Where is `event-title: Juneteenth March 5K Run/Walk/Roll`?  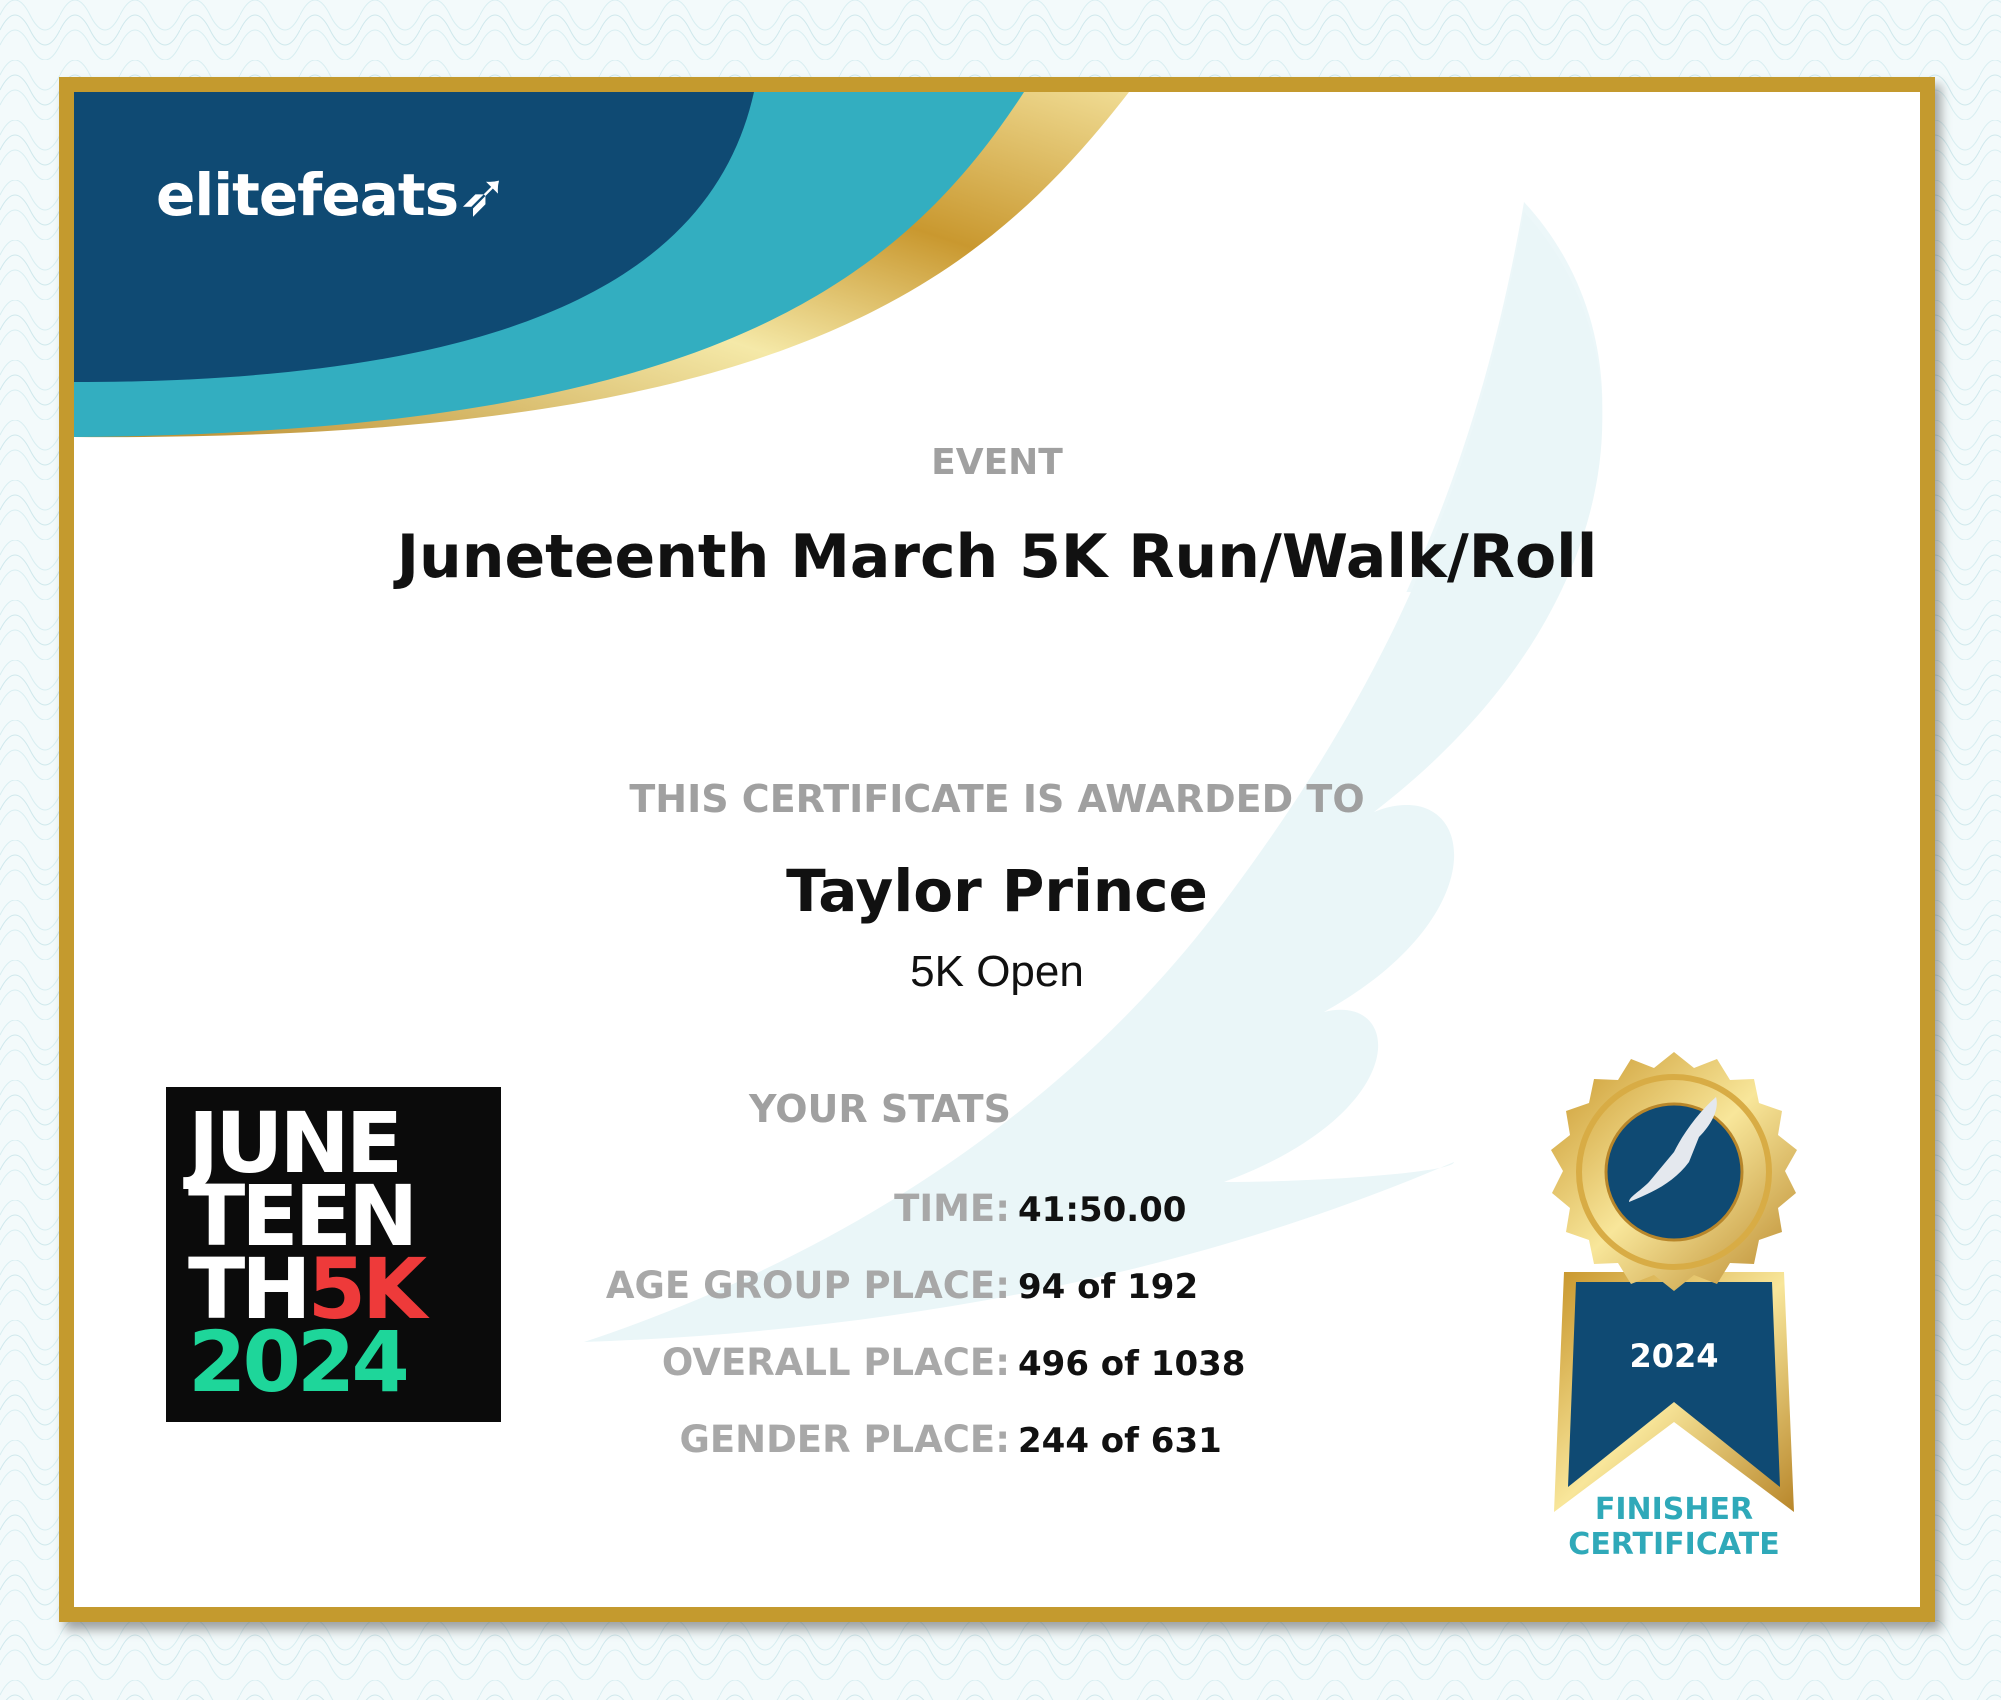
event-title: Juneteenth March 5K Run/Walk/Roll is located at coordinates (997, 557).